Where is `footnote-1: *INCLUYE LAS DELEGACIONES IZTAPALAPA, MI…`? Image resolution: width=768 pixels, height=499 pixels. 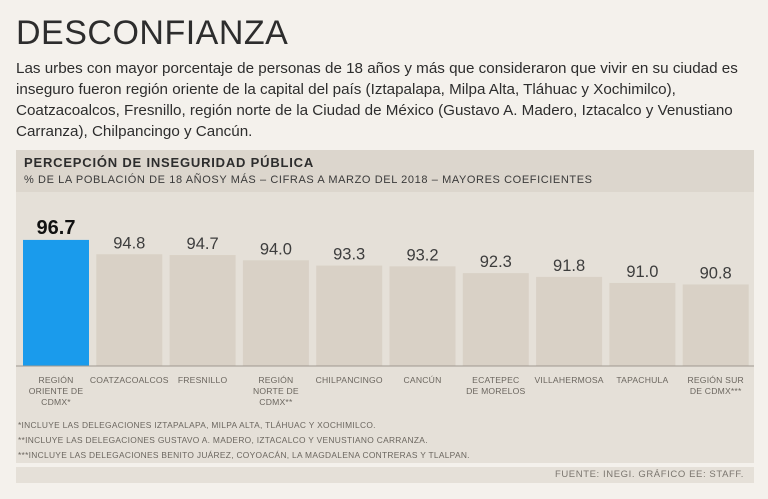 footnote-1: *INCLUYE LAS DELEGACIONES IZTAPALAPA, MI… is located at coordinates (197, 425).